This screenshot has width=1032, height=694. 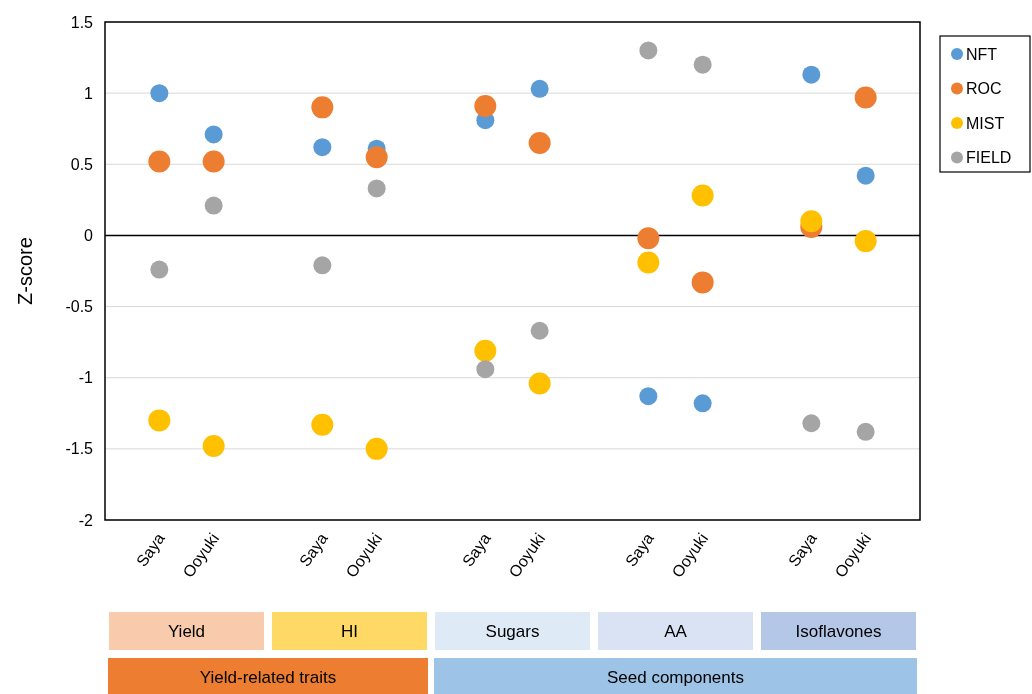 I want to click on text: Isoflavones, so click(x=838, y=631).